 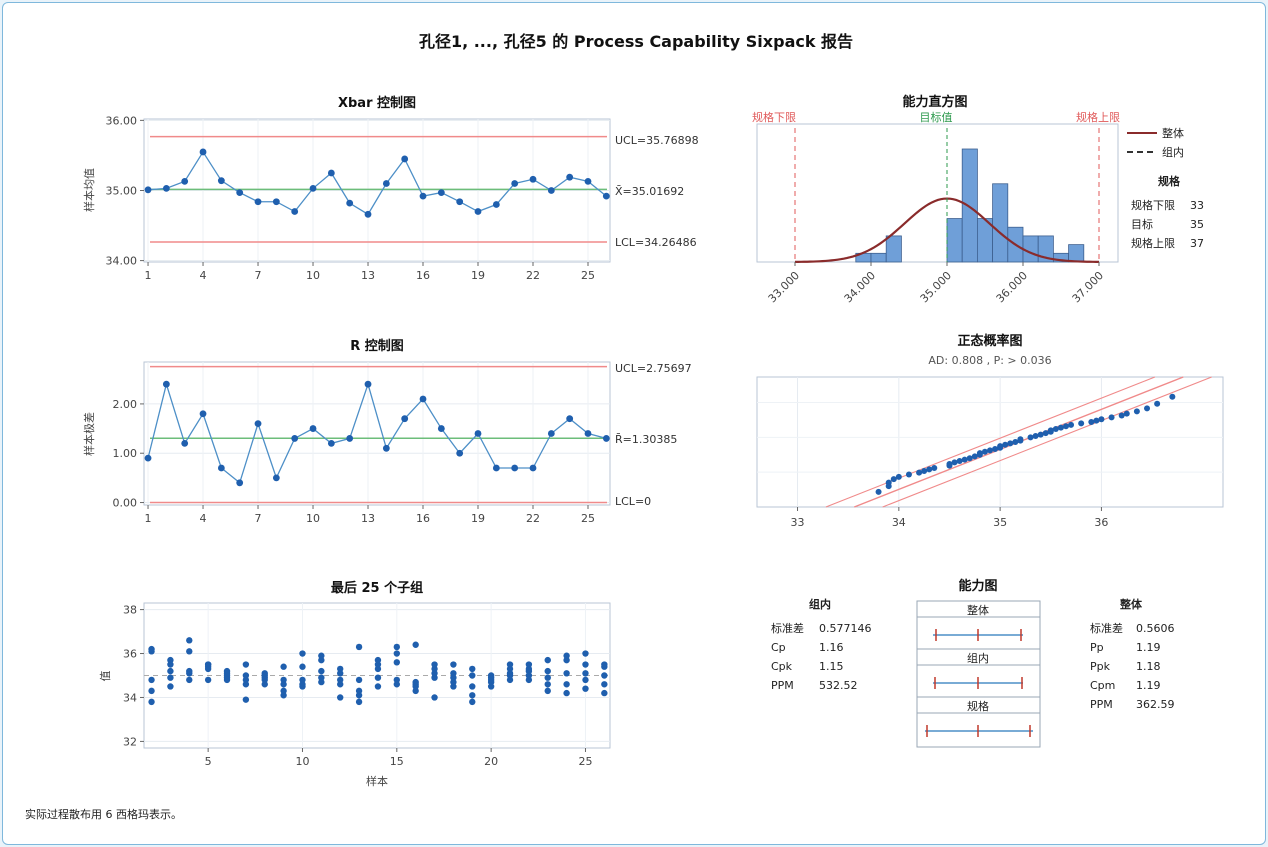 I want to click on xbar-lcl-label: LCL=34.26486, so click(x=656, y=242).